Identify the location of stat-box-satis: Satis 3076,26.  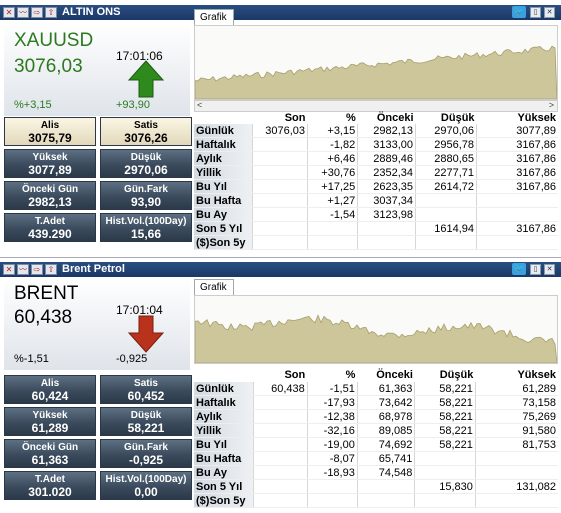
(146, 131).